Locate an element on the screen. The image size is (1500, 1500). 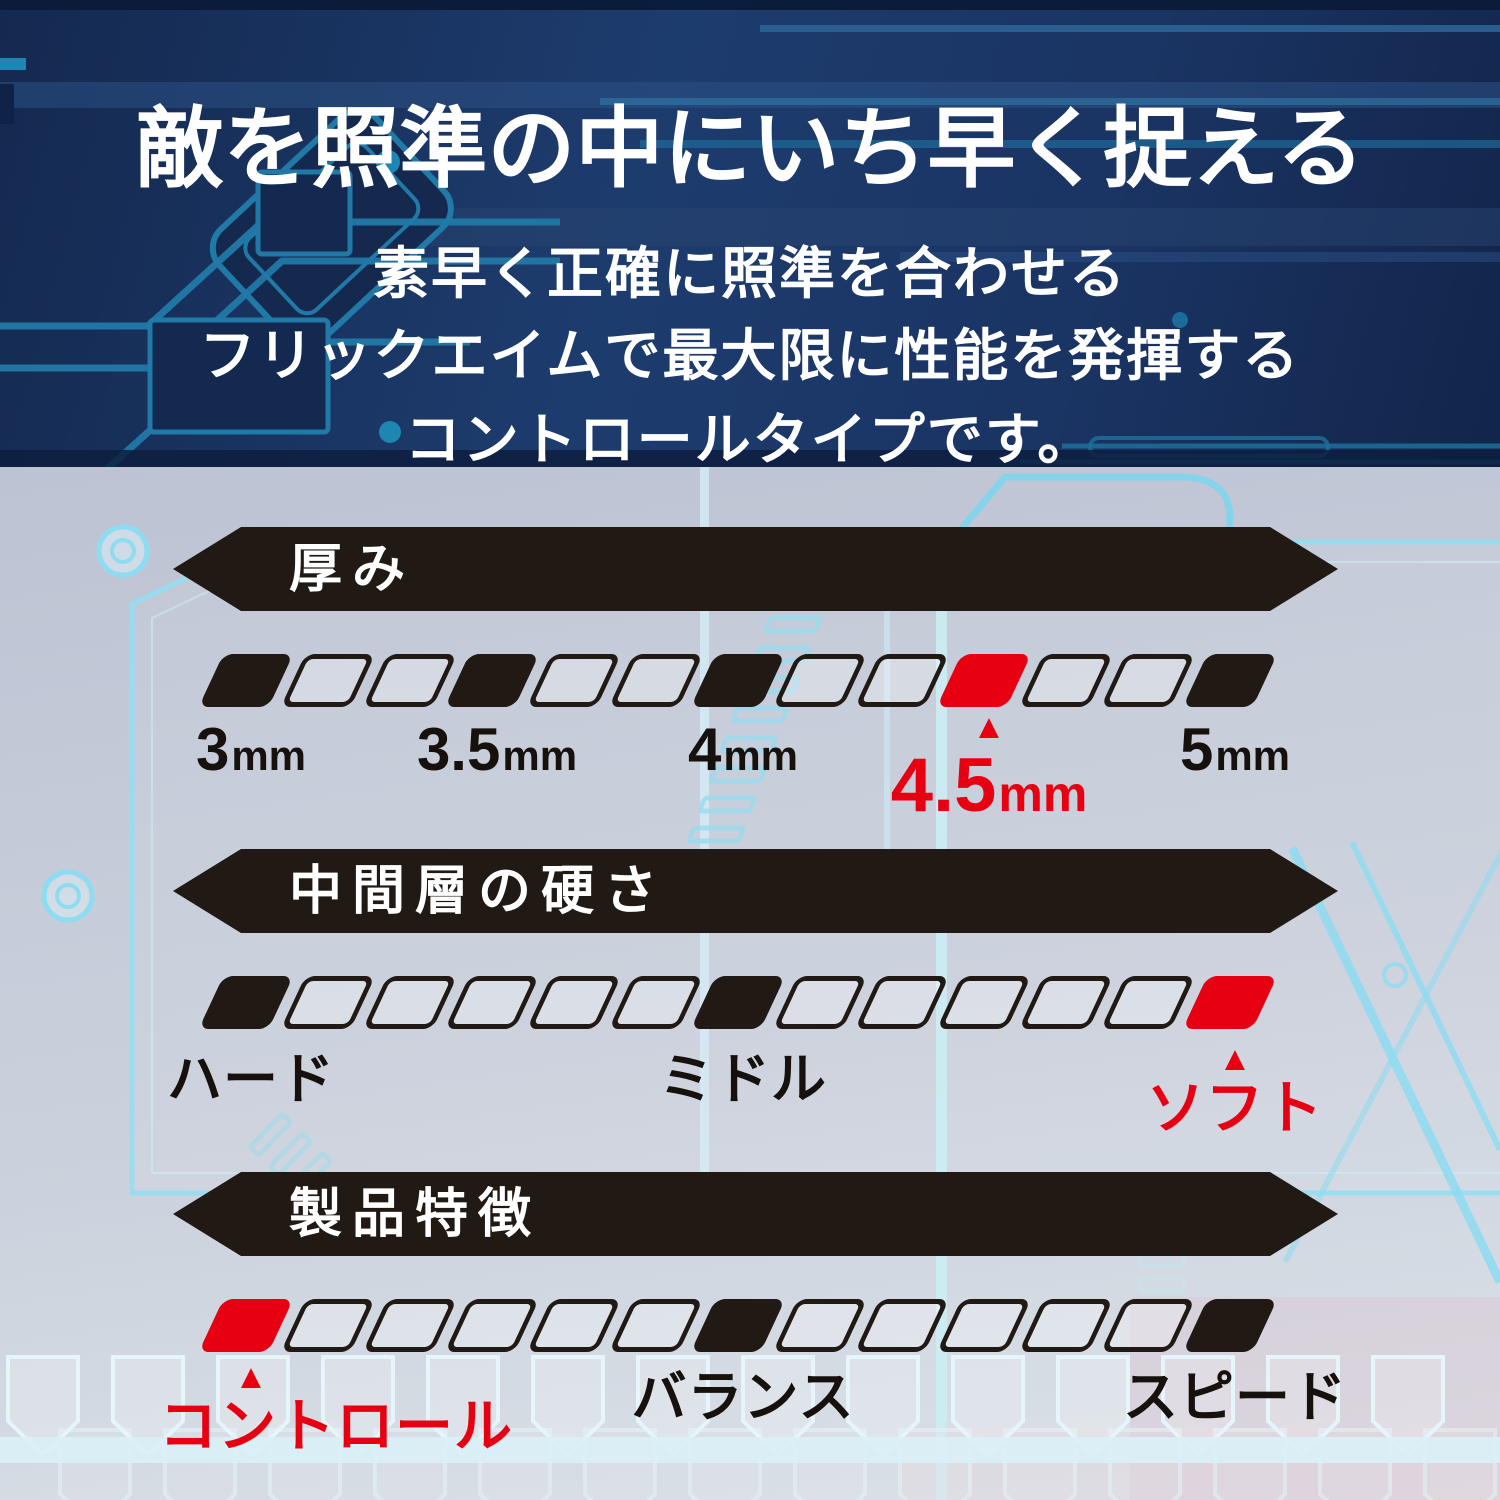
header-subtitle-line-2: フリックエイムで最大限に性能を発揮する is located at coordinates (750, 355).